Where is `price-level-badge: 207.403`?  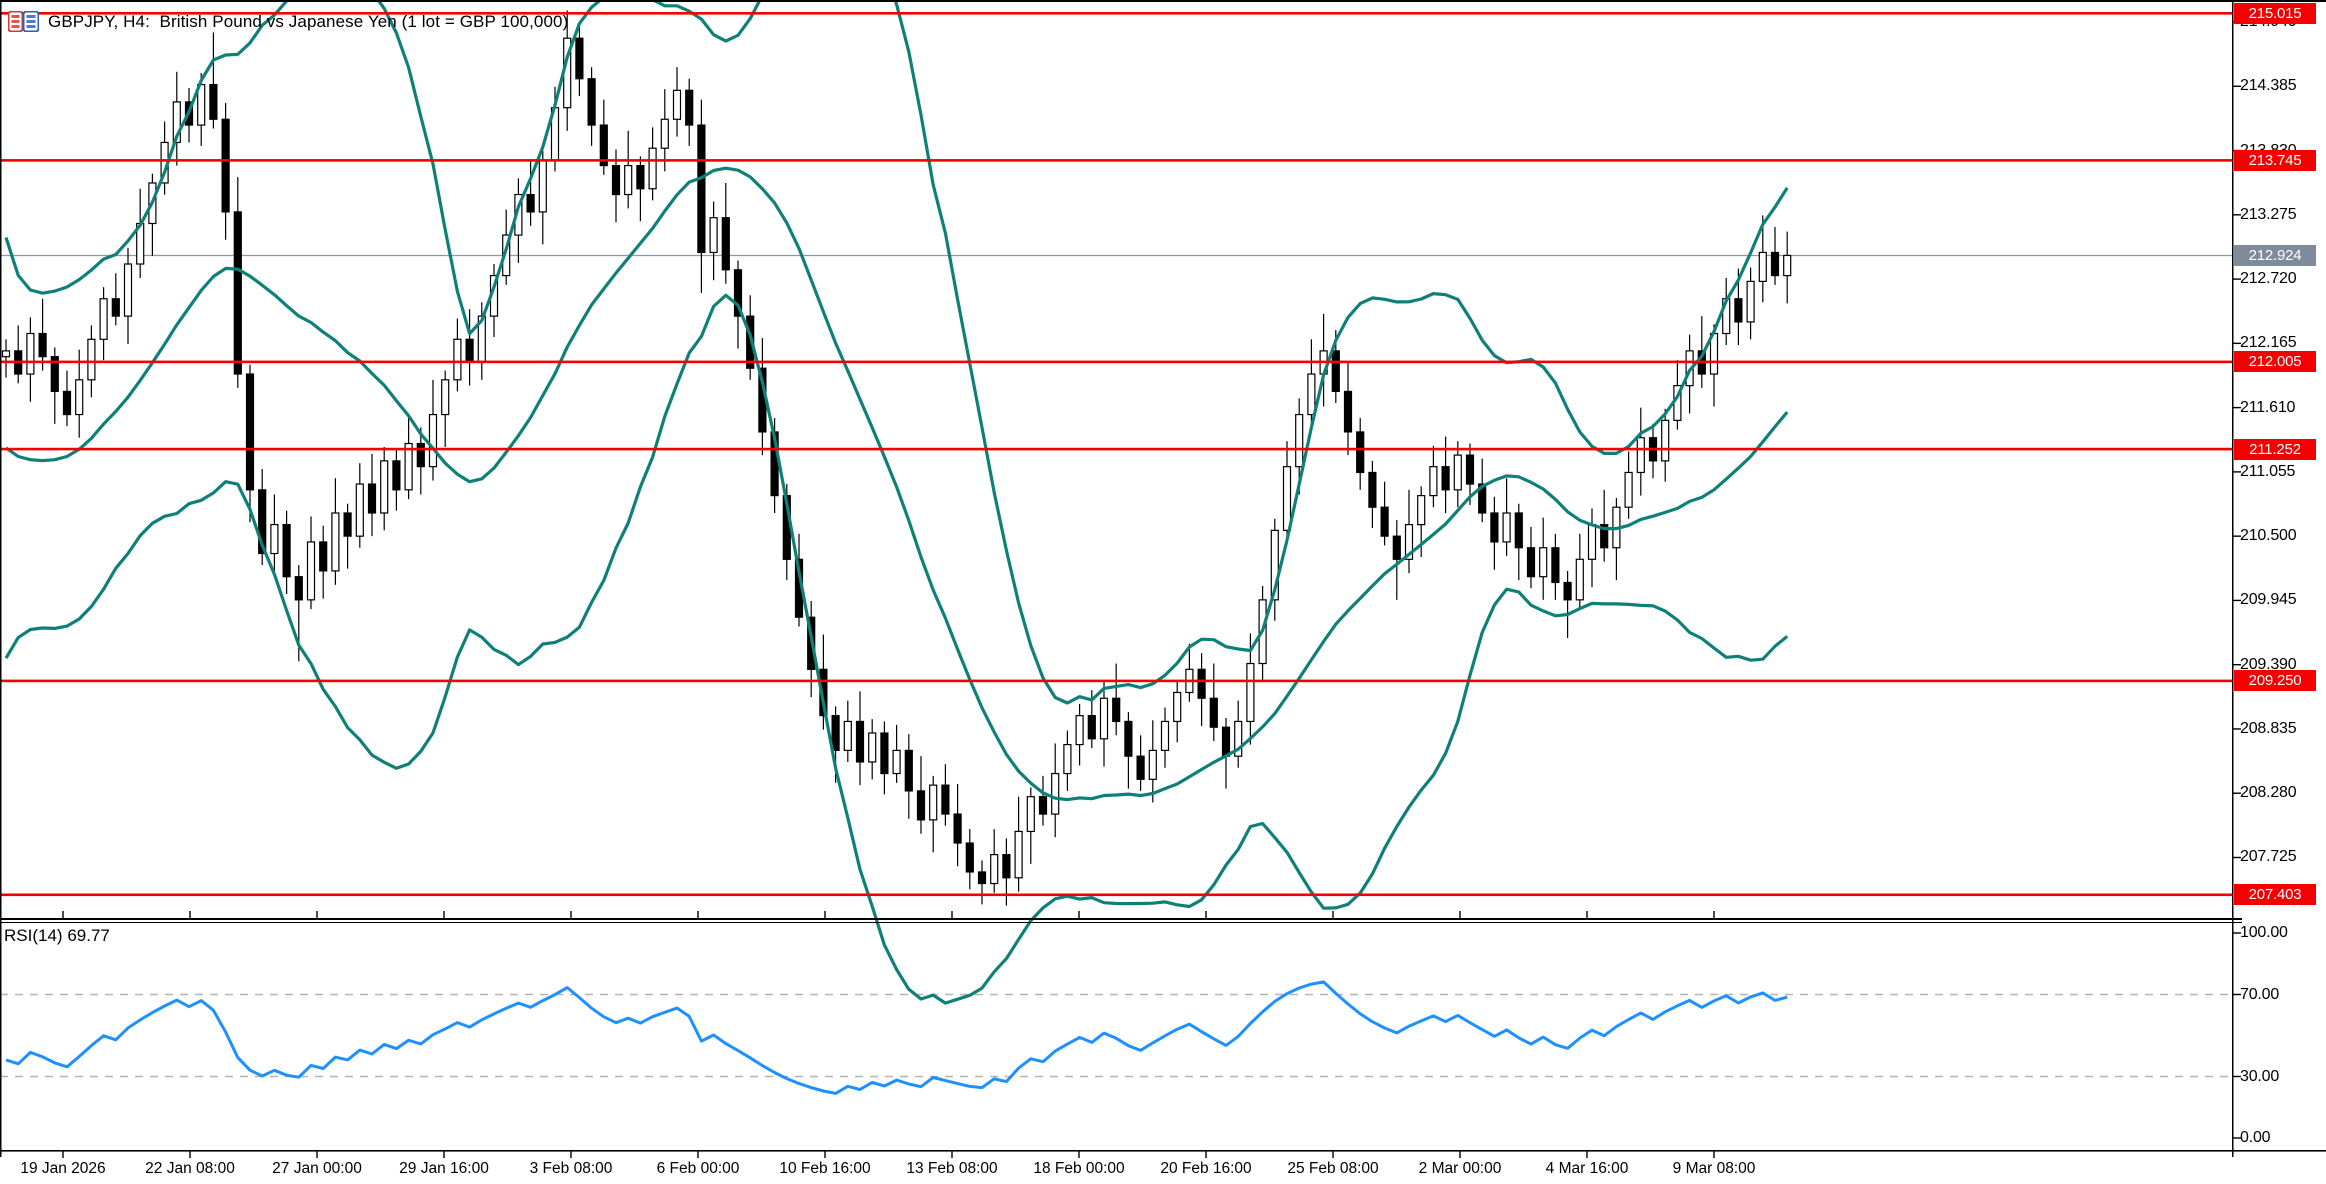 price-level-badge: 207.403 is located at coordinates (2275, 895).